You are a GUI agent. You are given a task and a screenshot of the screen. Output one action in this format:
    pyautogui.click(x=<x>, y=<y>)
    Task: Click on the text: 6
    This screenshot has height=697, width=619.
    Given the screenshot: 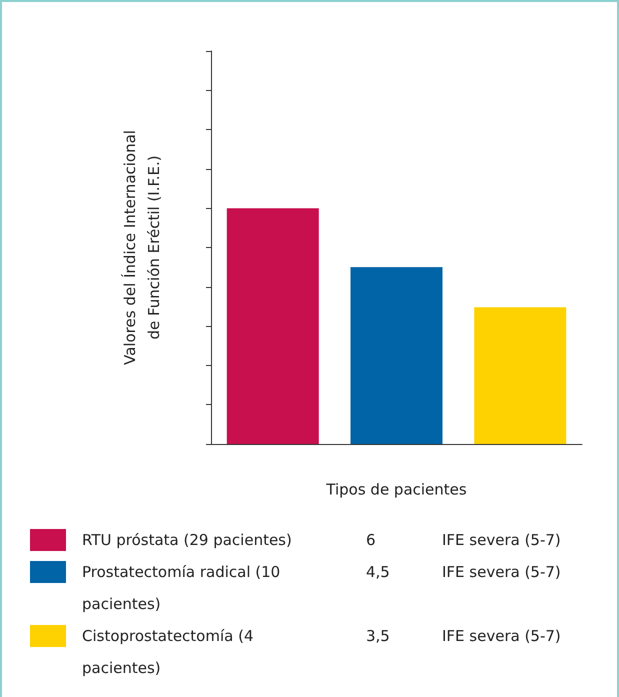 What is the action you would take?
    pyautogui.click(x=371, y=540)
    